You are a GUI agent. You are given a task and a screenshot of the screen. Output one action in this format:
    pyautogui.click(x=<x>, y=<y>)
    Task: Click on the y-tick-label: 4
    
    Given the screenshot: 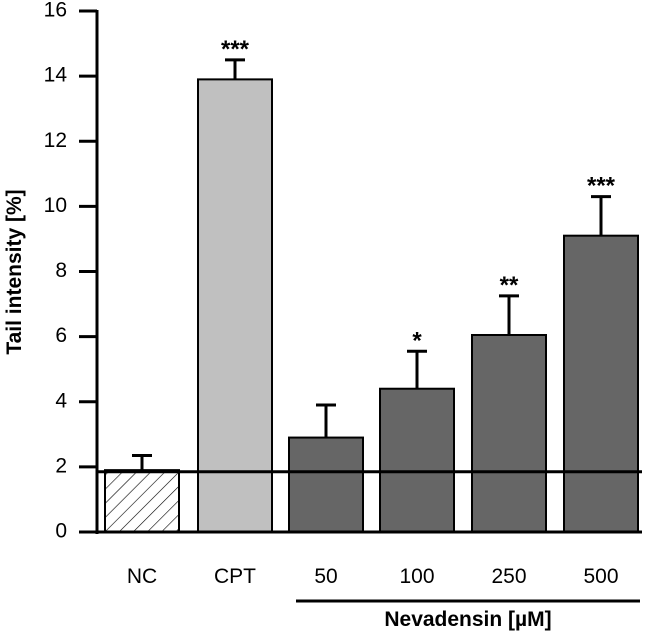 What is the action you would take?
    pyautogui.click(x=61, y=400)
    